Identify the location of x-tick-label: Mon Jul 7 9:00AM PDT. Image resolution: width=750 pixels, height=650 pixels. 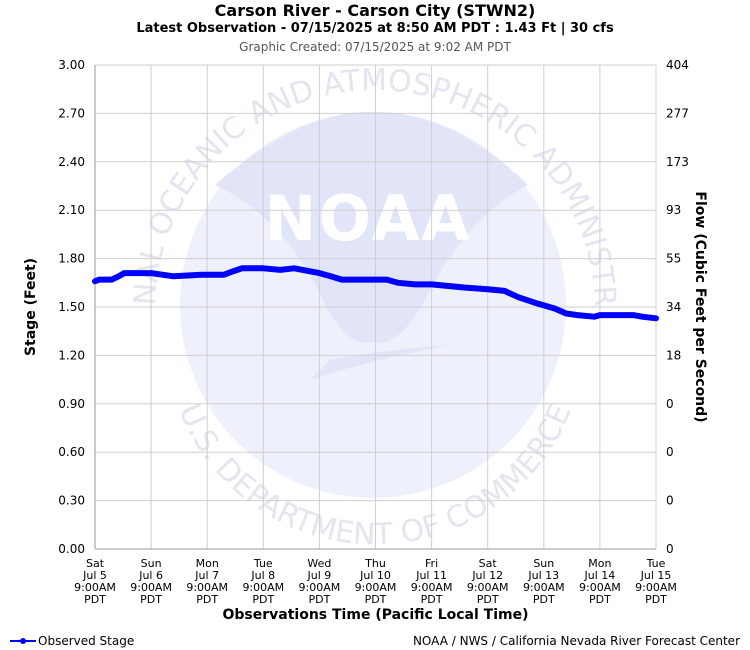
(207, 581).